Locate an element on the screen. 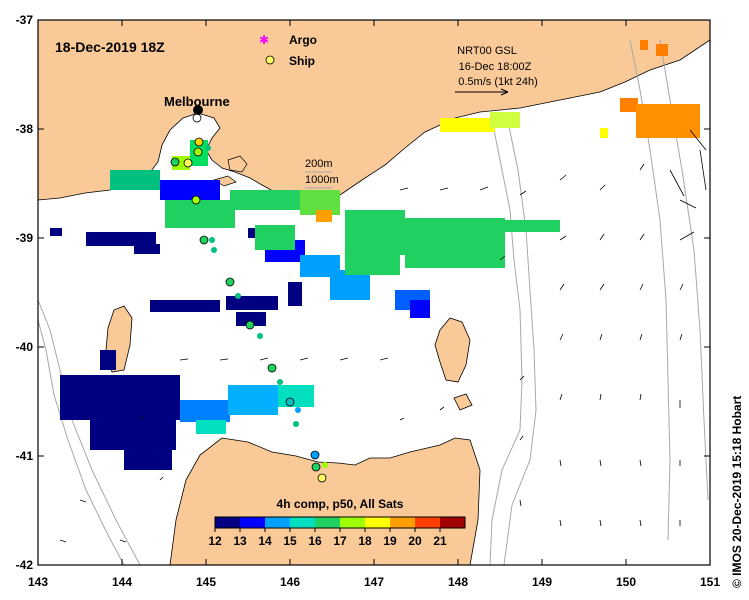  y-tick-label: -42 is located at coordinates (25, 565).